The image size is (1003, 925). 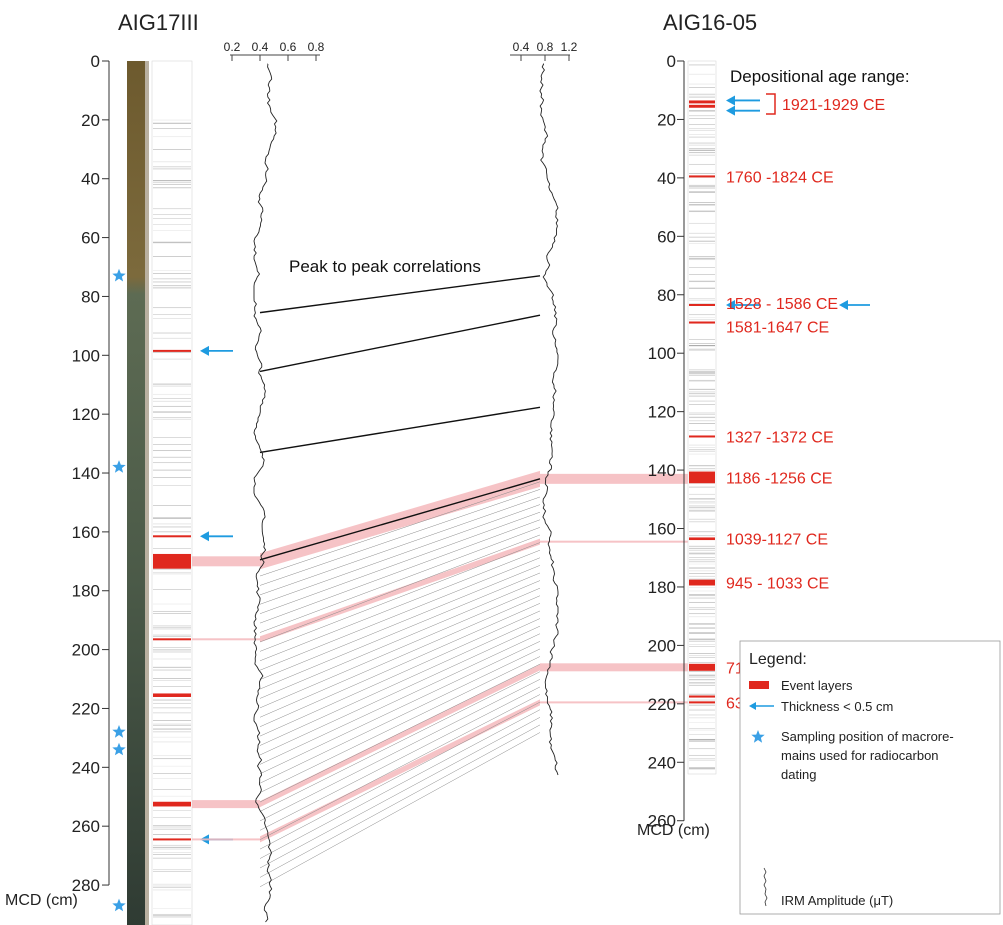 What do you see at coordinates (136, 493) in the screenshot?
I see `left-core-photo` at bounding box center [136, 493].